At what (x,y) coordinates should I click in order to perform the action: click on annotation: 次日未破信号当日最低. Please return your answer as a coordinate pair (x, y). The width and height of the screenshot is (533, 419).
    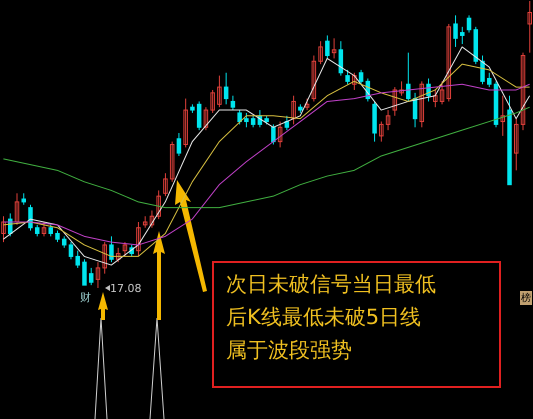
    Looking at the image, I should click on (331, 284).